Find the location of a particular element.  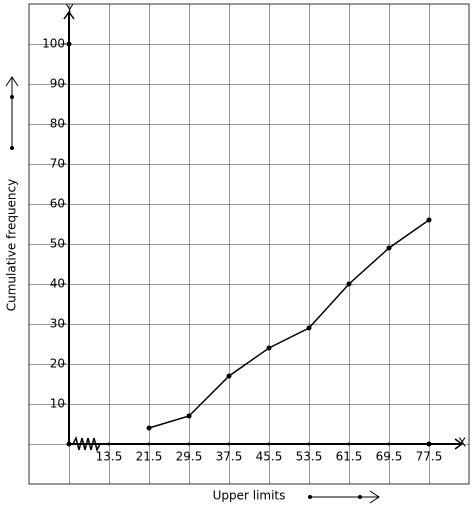

x-tick-label: 69.5 is located at coordinates (389, 457).